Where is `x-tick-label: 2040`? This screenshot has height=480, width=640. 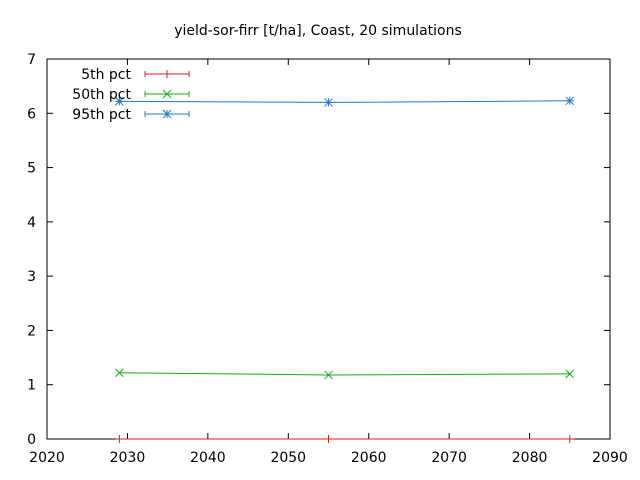
x-tick-label: 2040 is located at coordinates (208, 458).